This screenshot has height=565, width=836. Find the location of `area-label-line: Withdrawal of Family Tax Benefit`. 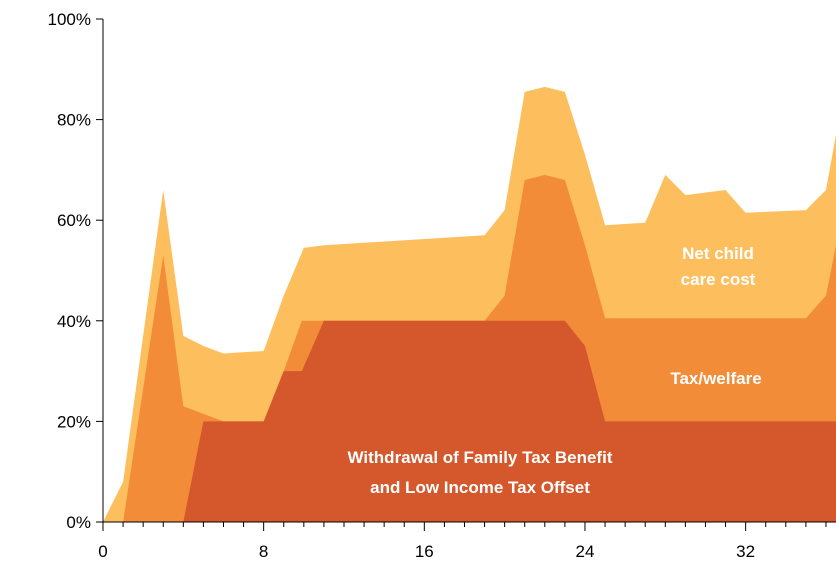

area-label-line: Withdrawal of Family Tax Benefit is located at coordinates (480, 457).